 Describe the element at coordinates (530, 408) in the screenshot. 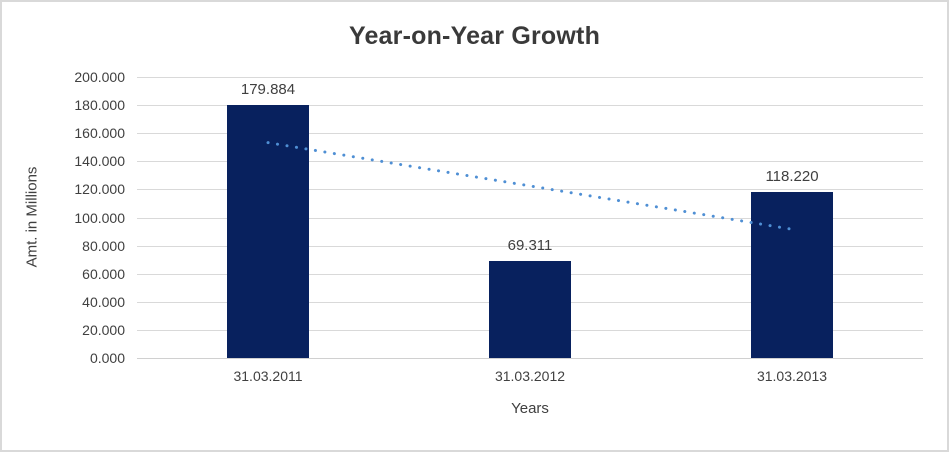

I see `x-axis-title: Years` at that location.